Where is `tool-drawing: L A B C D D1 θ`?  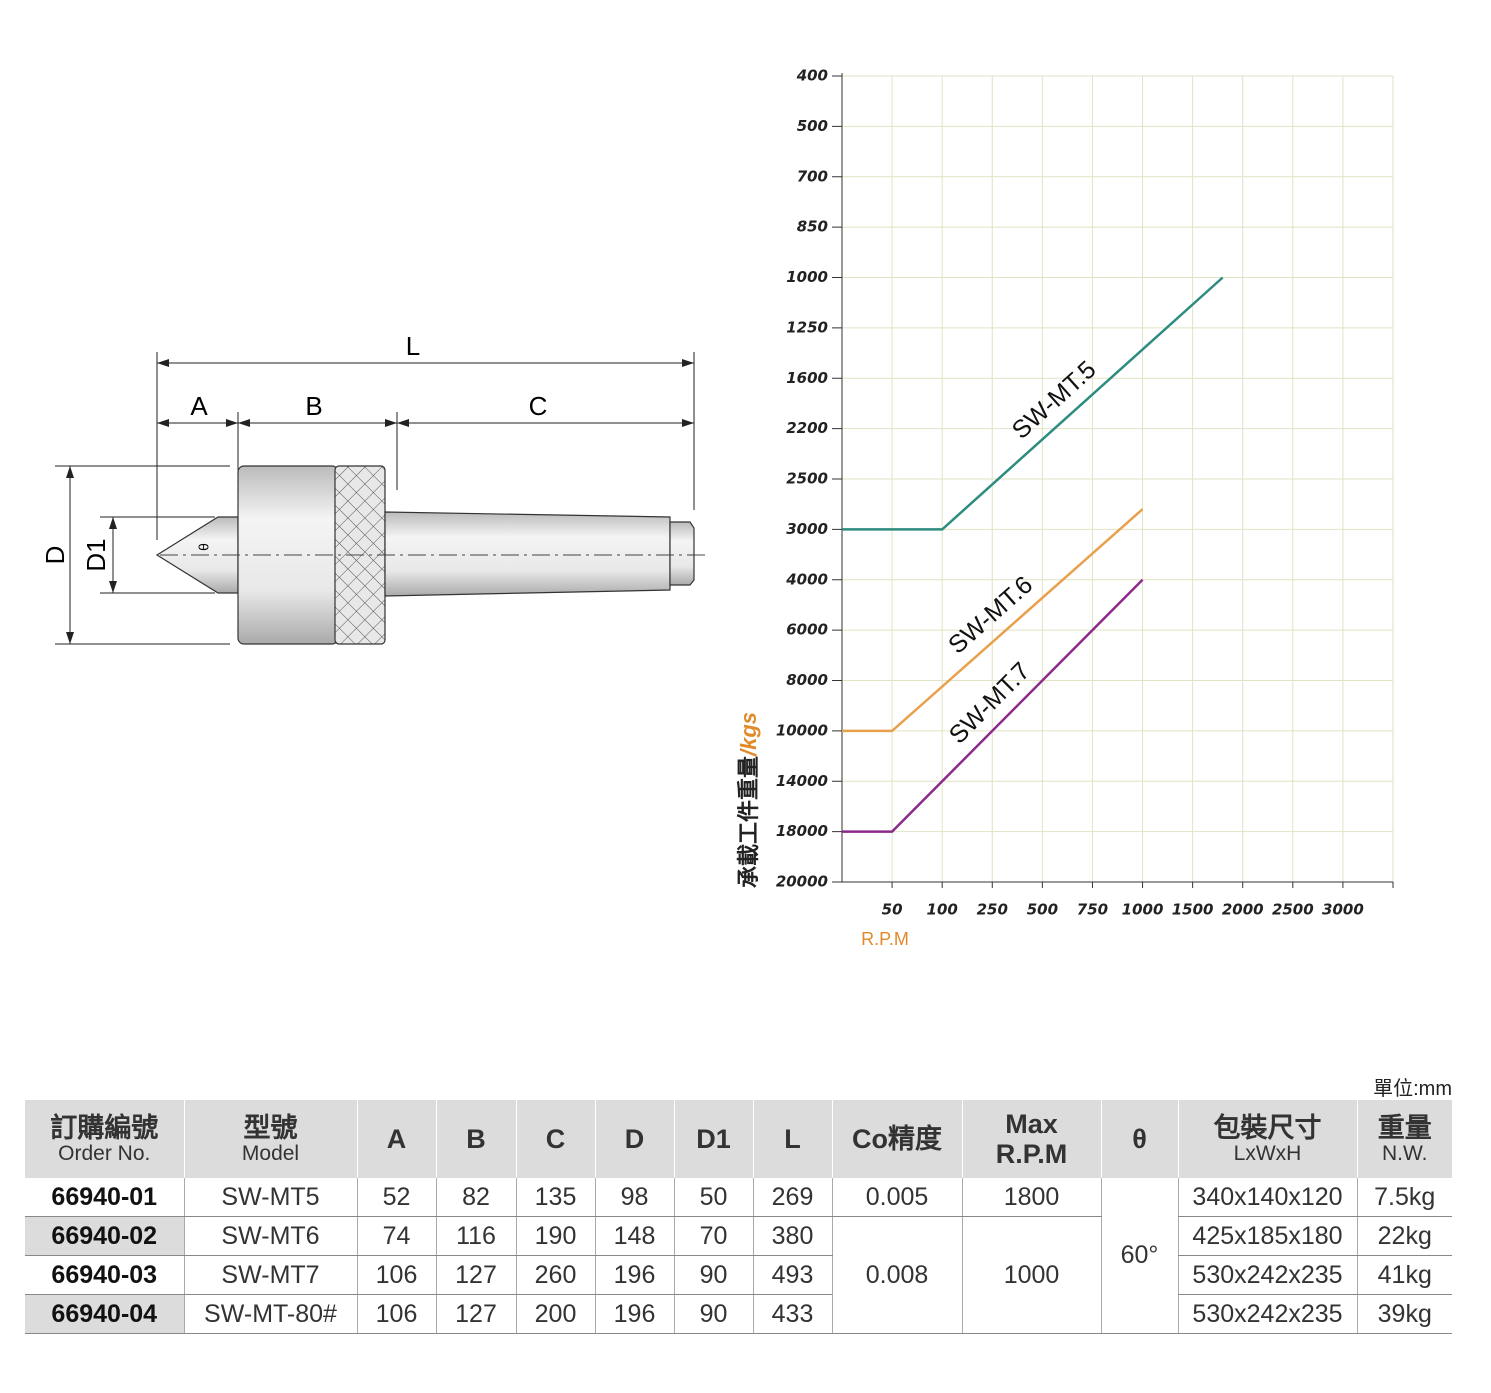 tool-drawing: L A B C D D1 θ is located at coordinates (372, 488).